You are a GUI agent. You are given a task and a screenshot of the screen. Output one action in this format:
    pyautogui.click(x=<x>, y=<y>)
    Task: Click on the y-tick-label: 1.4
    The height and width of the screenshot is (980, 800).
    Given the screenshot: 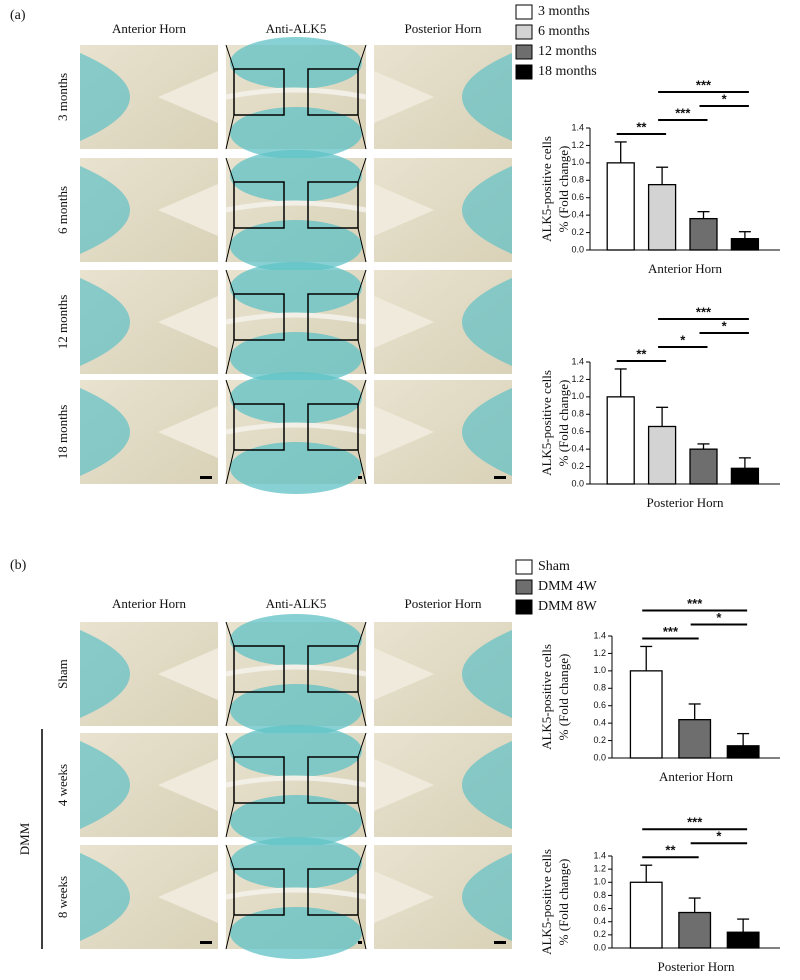 What is the action you would take?
    pyautogui.click(x=599, y=635)
    